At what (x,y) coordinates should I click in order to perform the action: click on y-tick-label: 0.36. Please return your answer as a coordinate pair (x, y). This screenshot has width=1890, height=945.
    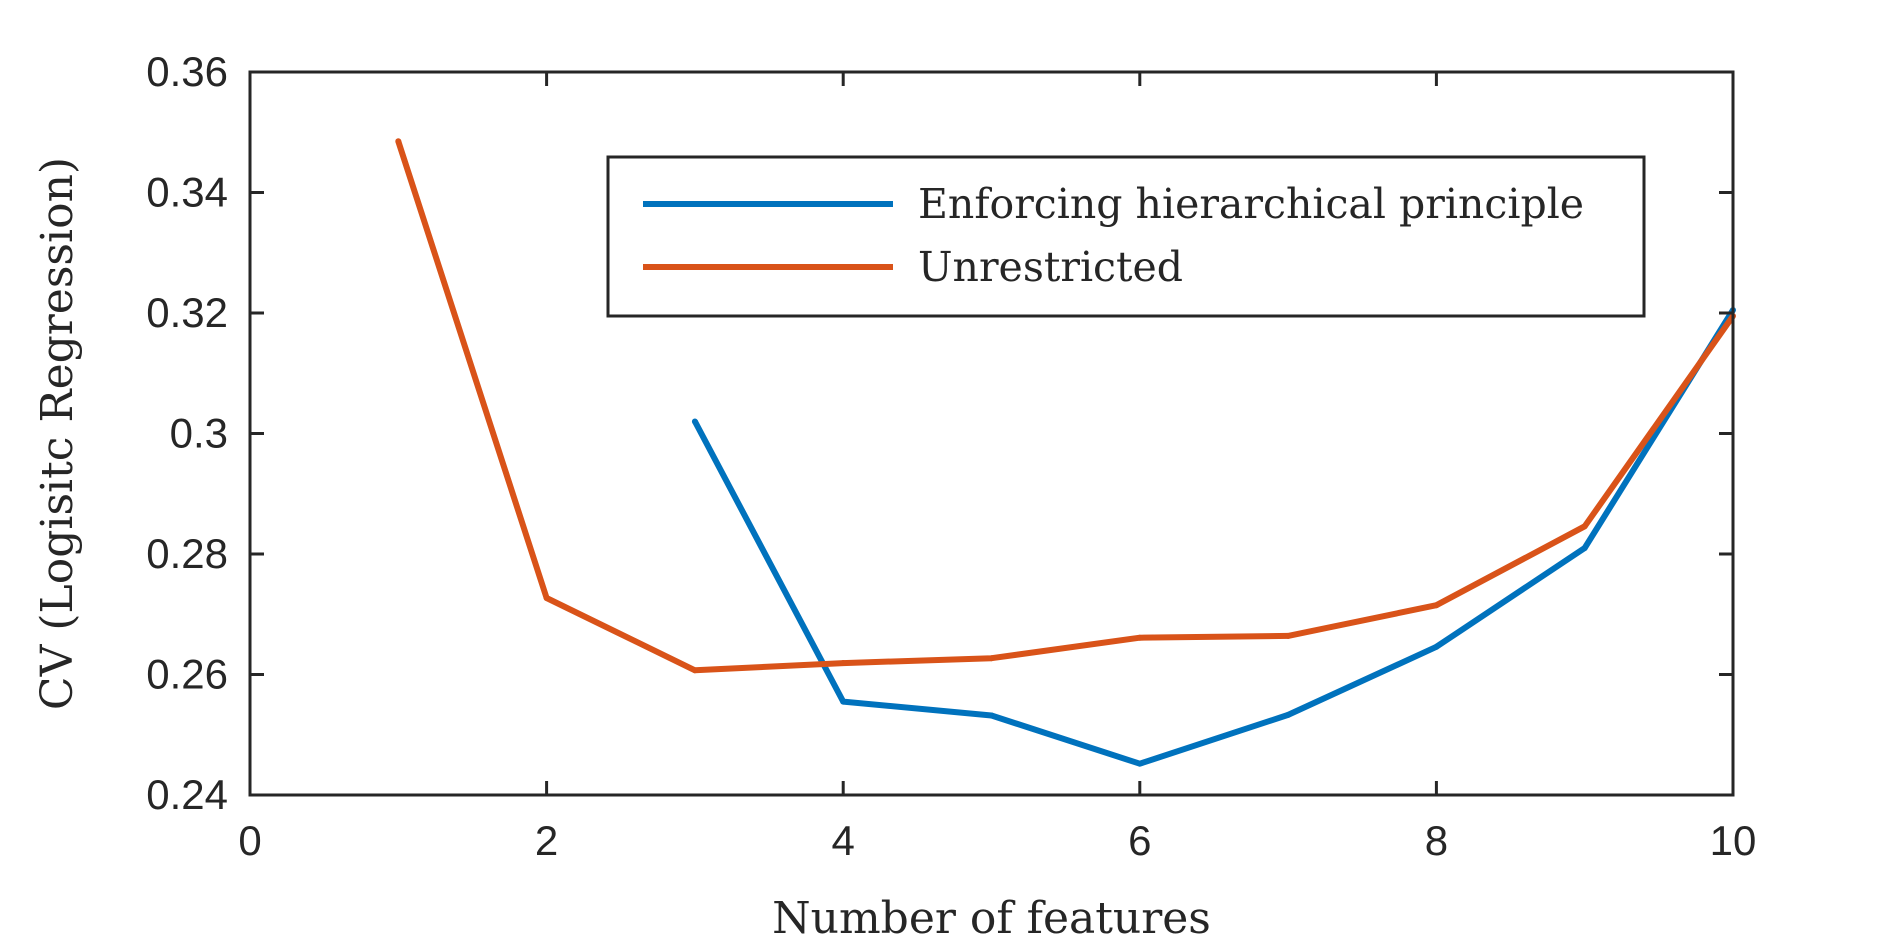
    Looking at the image, I should click on (187, 71).